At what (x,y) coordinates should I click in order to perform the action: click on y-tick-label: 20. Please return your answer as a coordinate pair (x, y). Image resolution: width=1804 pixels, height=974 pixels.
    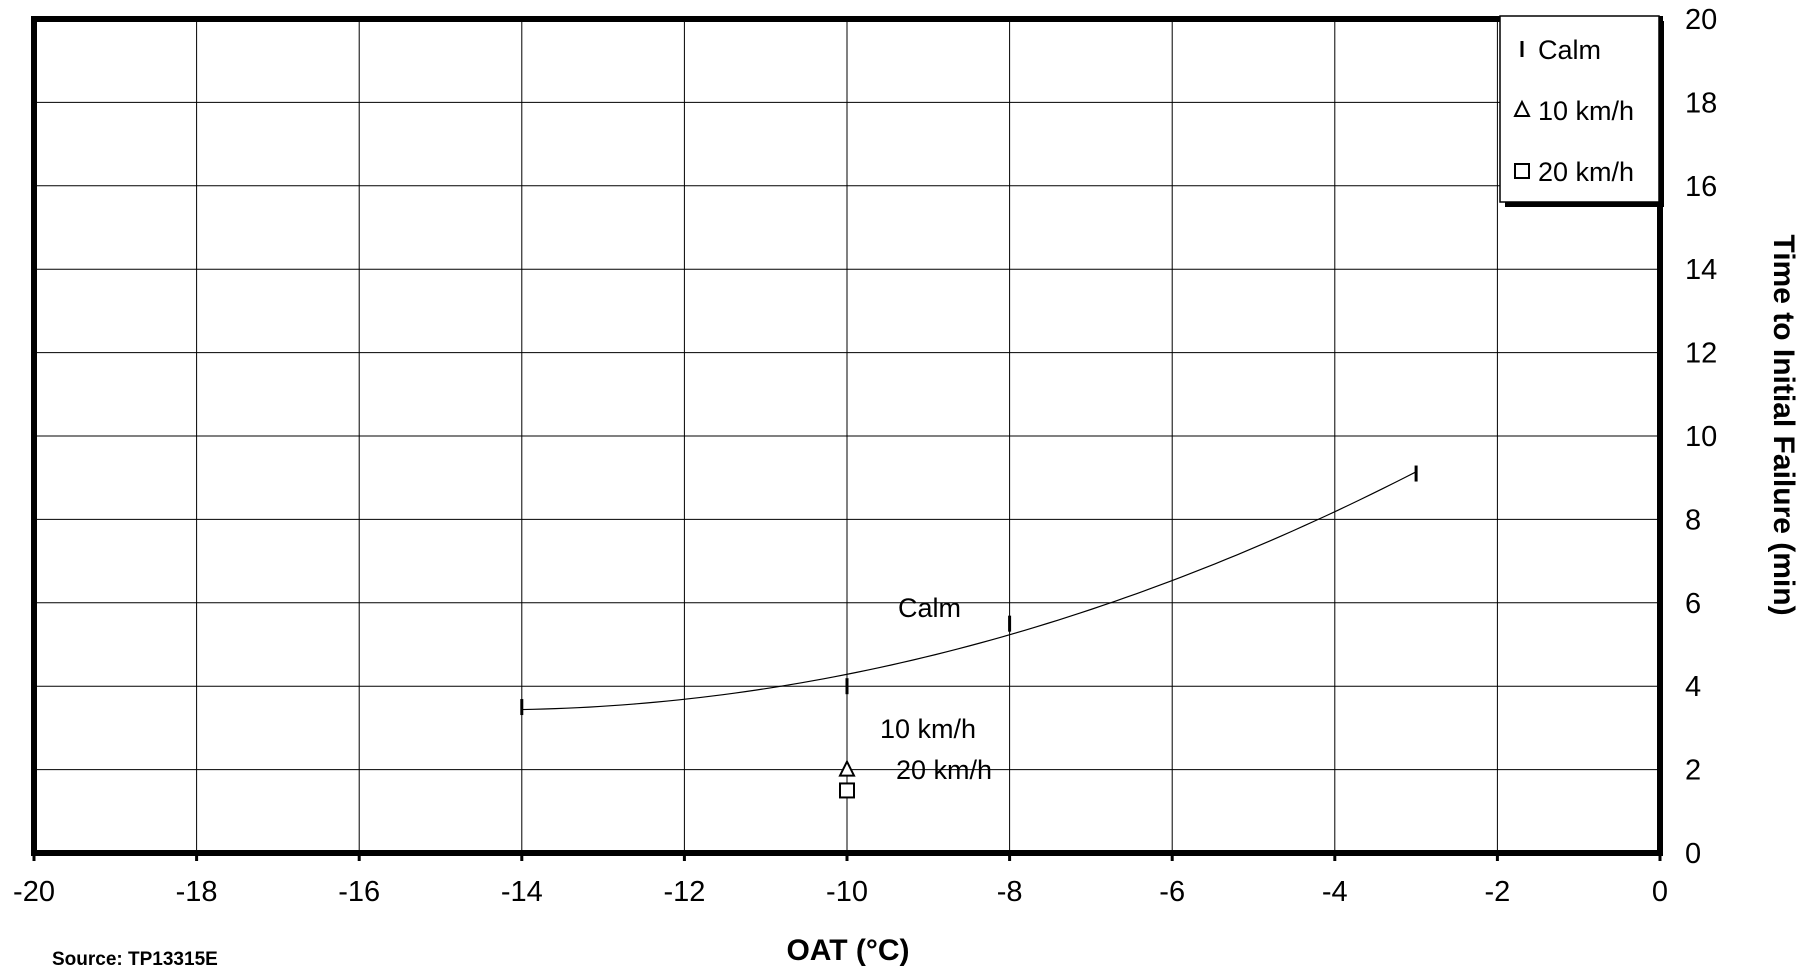
    Looking at the image, I should click on (1701, 20).